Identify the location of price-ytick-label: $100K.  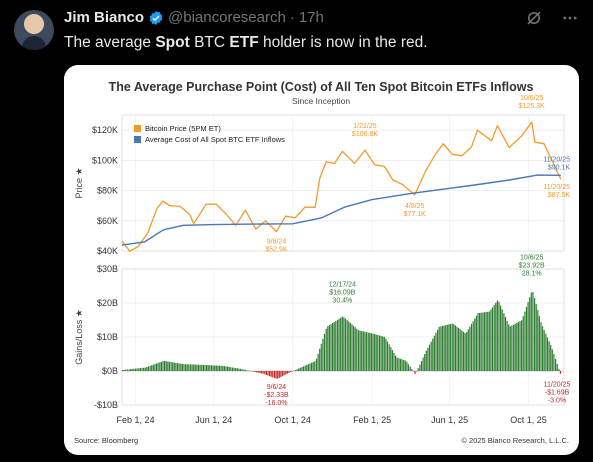
(105, 160).